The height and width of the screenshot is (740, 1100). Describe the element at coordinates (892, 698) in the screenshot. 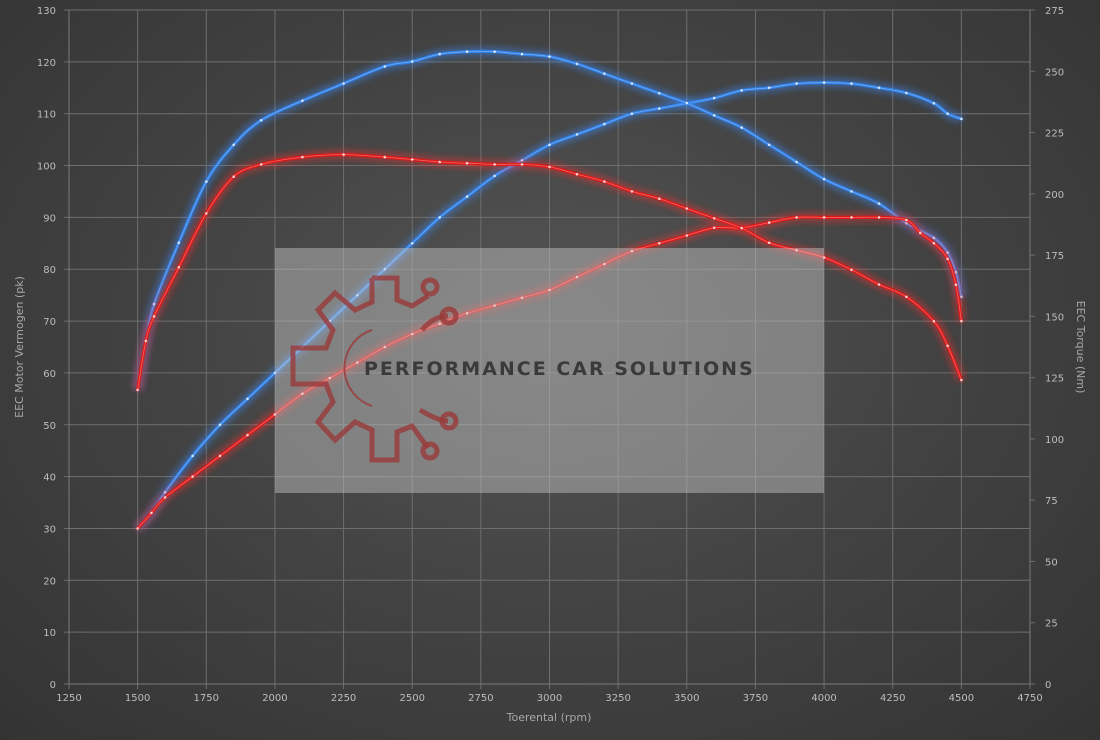

I see `x-tick-label: 4250` at that location.